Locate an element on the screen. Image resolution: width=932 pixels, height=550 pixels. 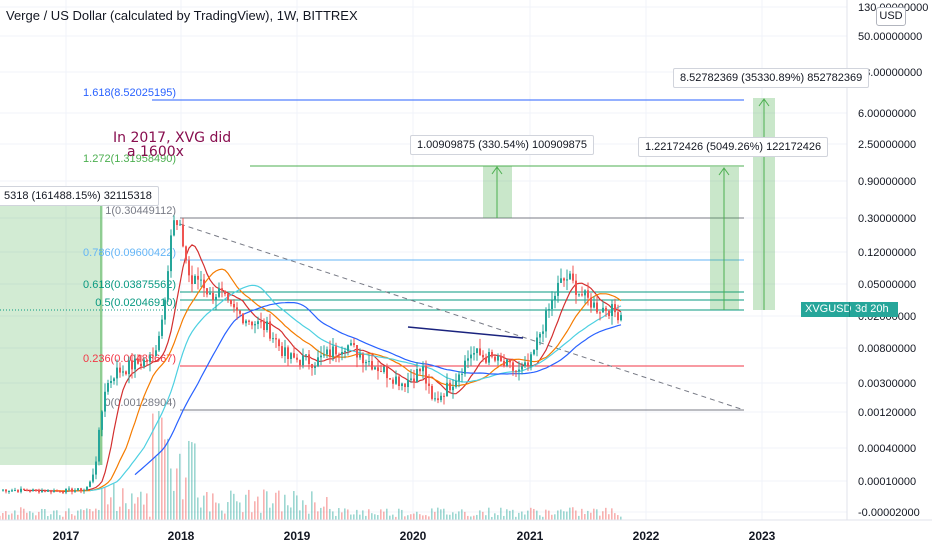
fib-level-label: 0.786(0.09600422) is located at coordinates (129, 253).